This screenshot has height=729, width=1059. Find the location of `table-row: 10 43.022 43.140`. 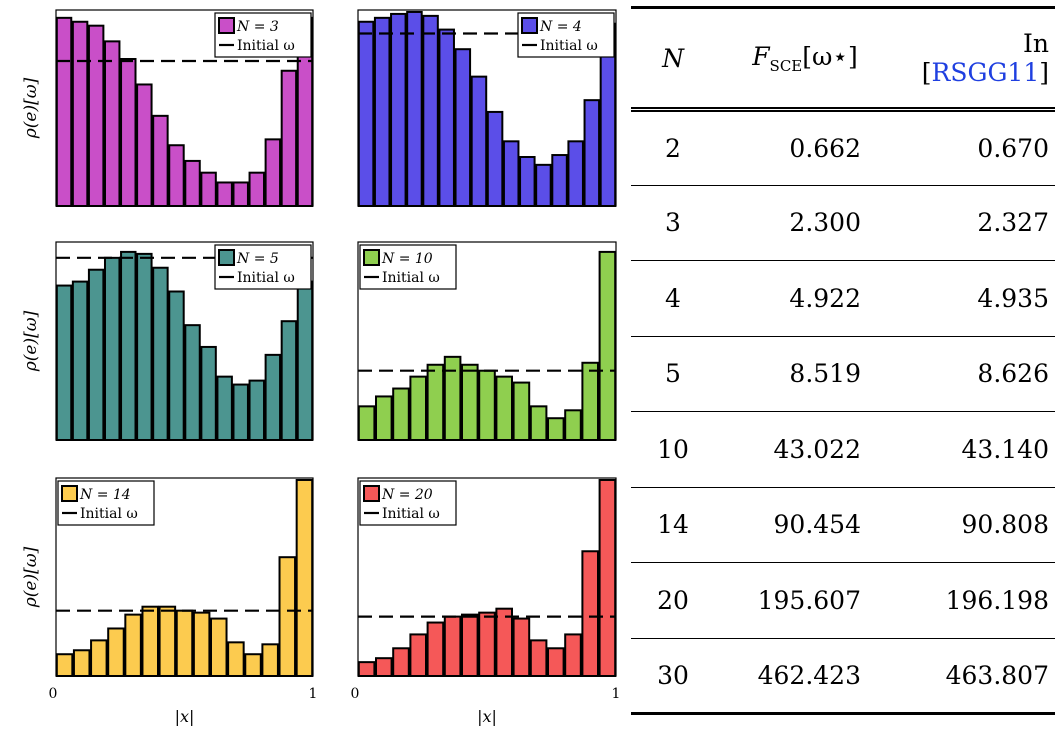

table-row: 10 43.022 43.140 is located at coordinates (843, 449).